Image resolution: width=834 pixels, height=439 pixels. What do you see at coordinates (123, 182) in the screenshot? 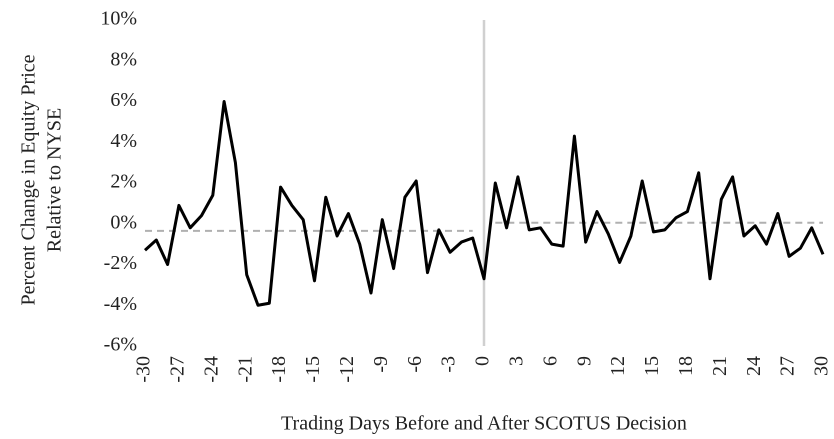
I see `y-tick-label: 2%` at bounding box center [123, 182].